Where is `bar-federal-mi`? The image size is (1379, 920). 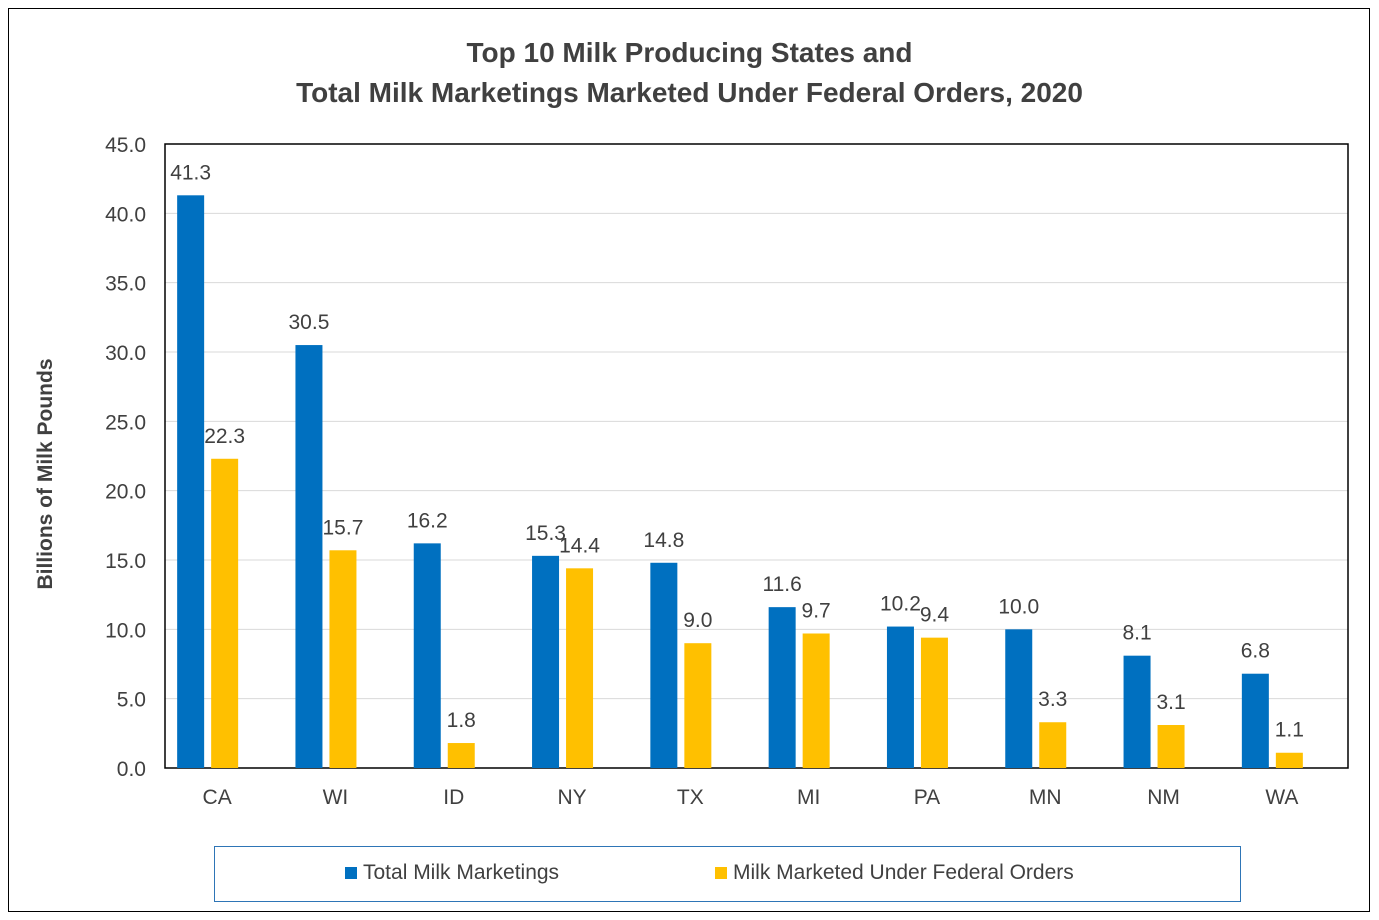
bar-federal-mi is located at coordinates (816, 700).